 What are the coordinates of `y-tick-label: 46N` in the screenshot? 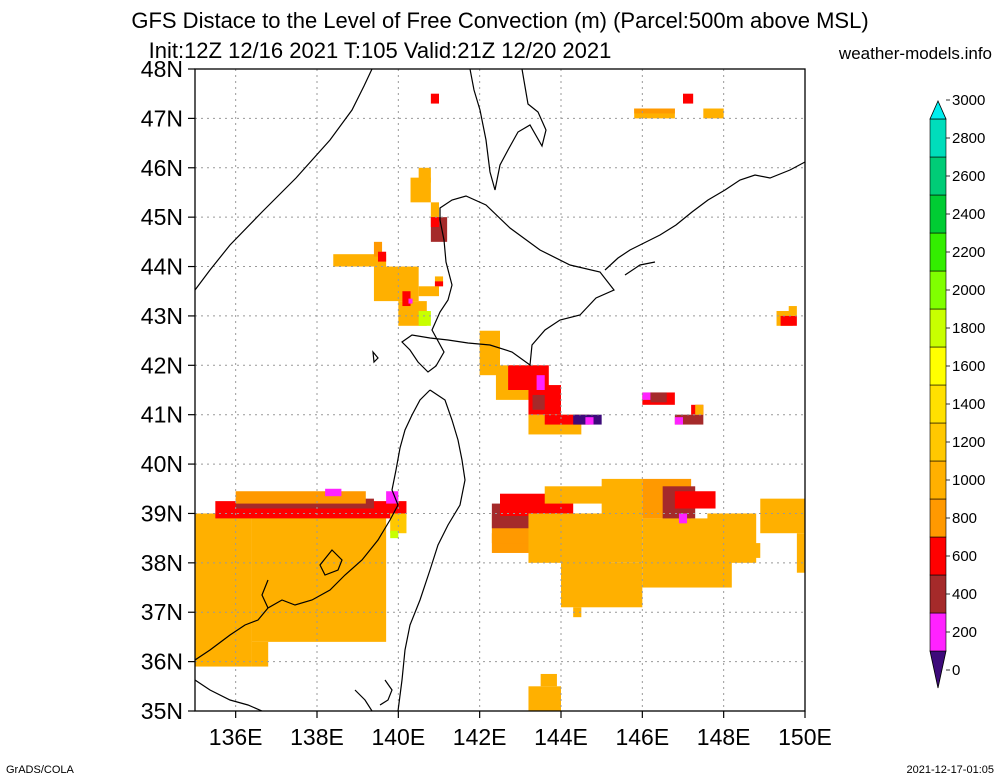 It's located at (162, 168).